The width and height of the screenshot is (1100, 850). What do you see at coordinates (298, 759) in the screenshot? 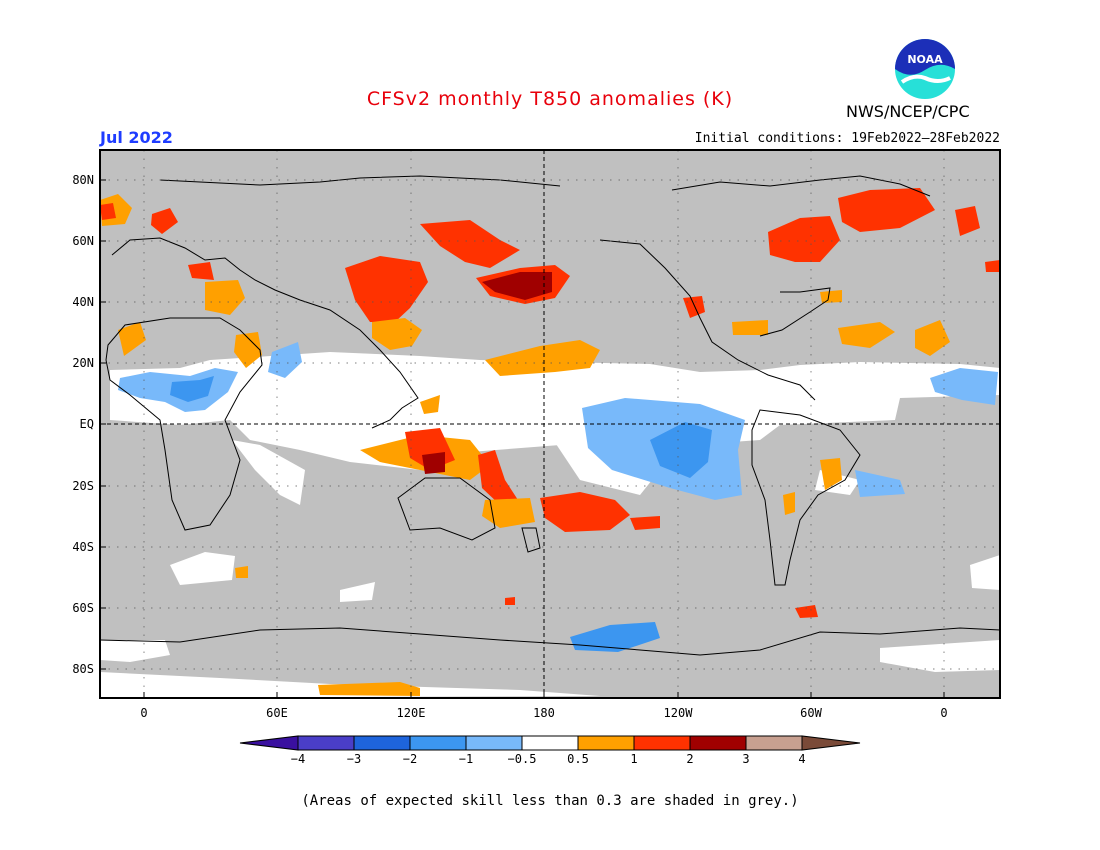
I see `colorbar-tick-label: −4` at bounding box center [298, 759].